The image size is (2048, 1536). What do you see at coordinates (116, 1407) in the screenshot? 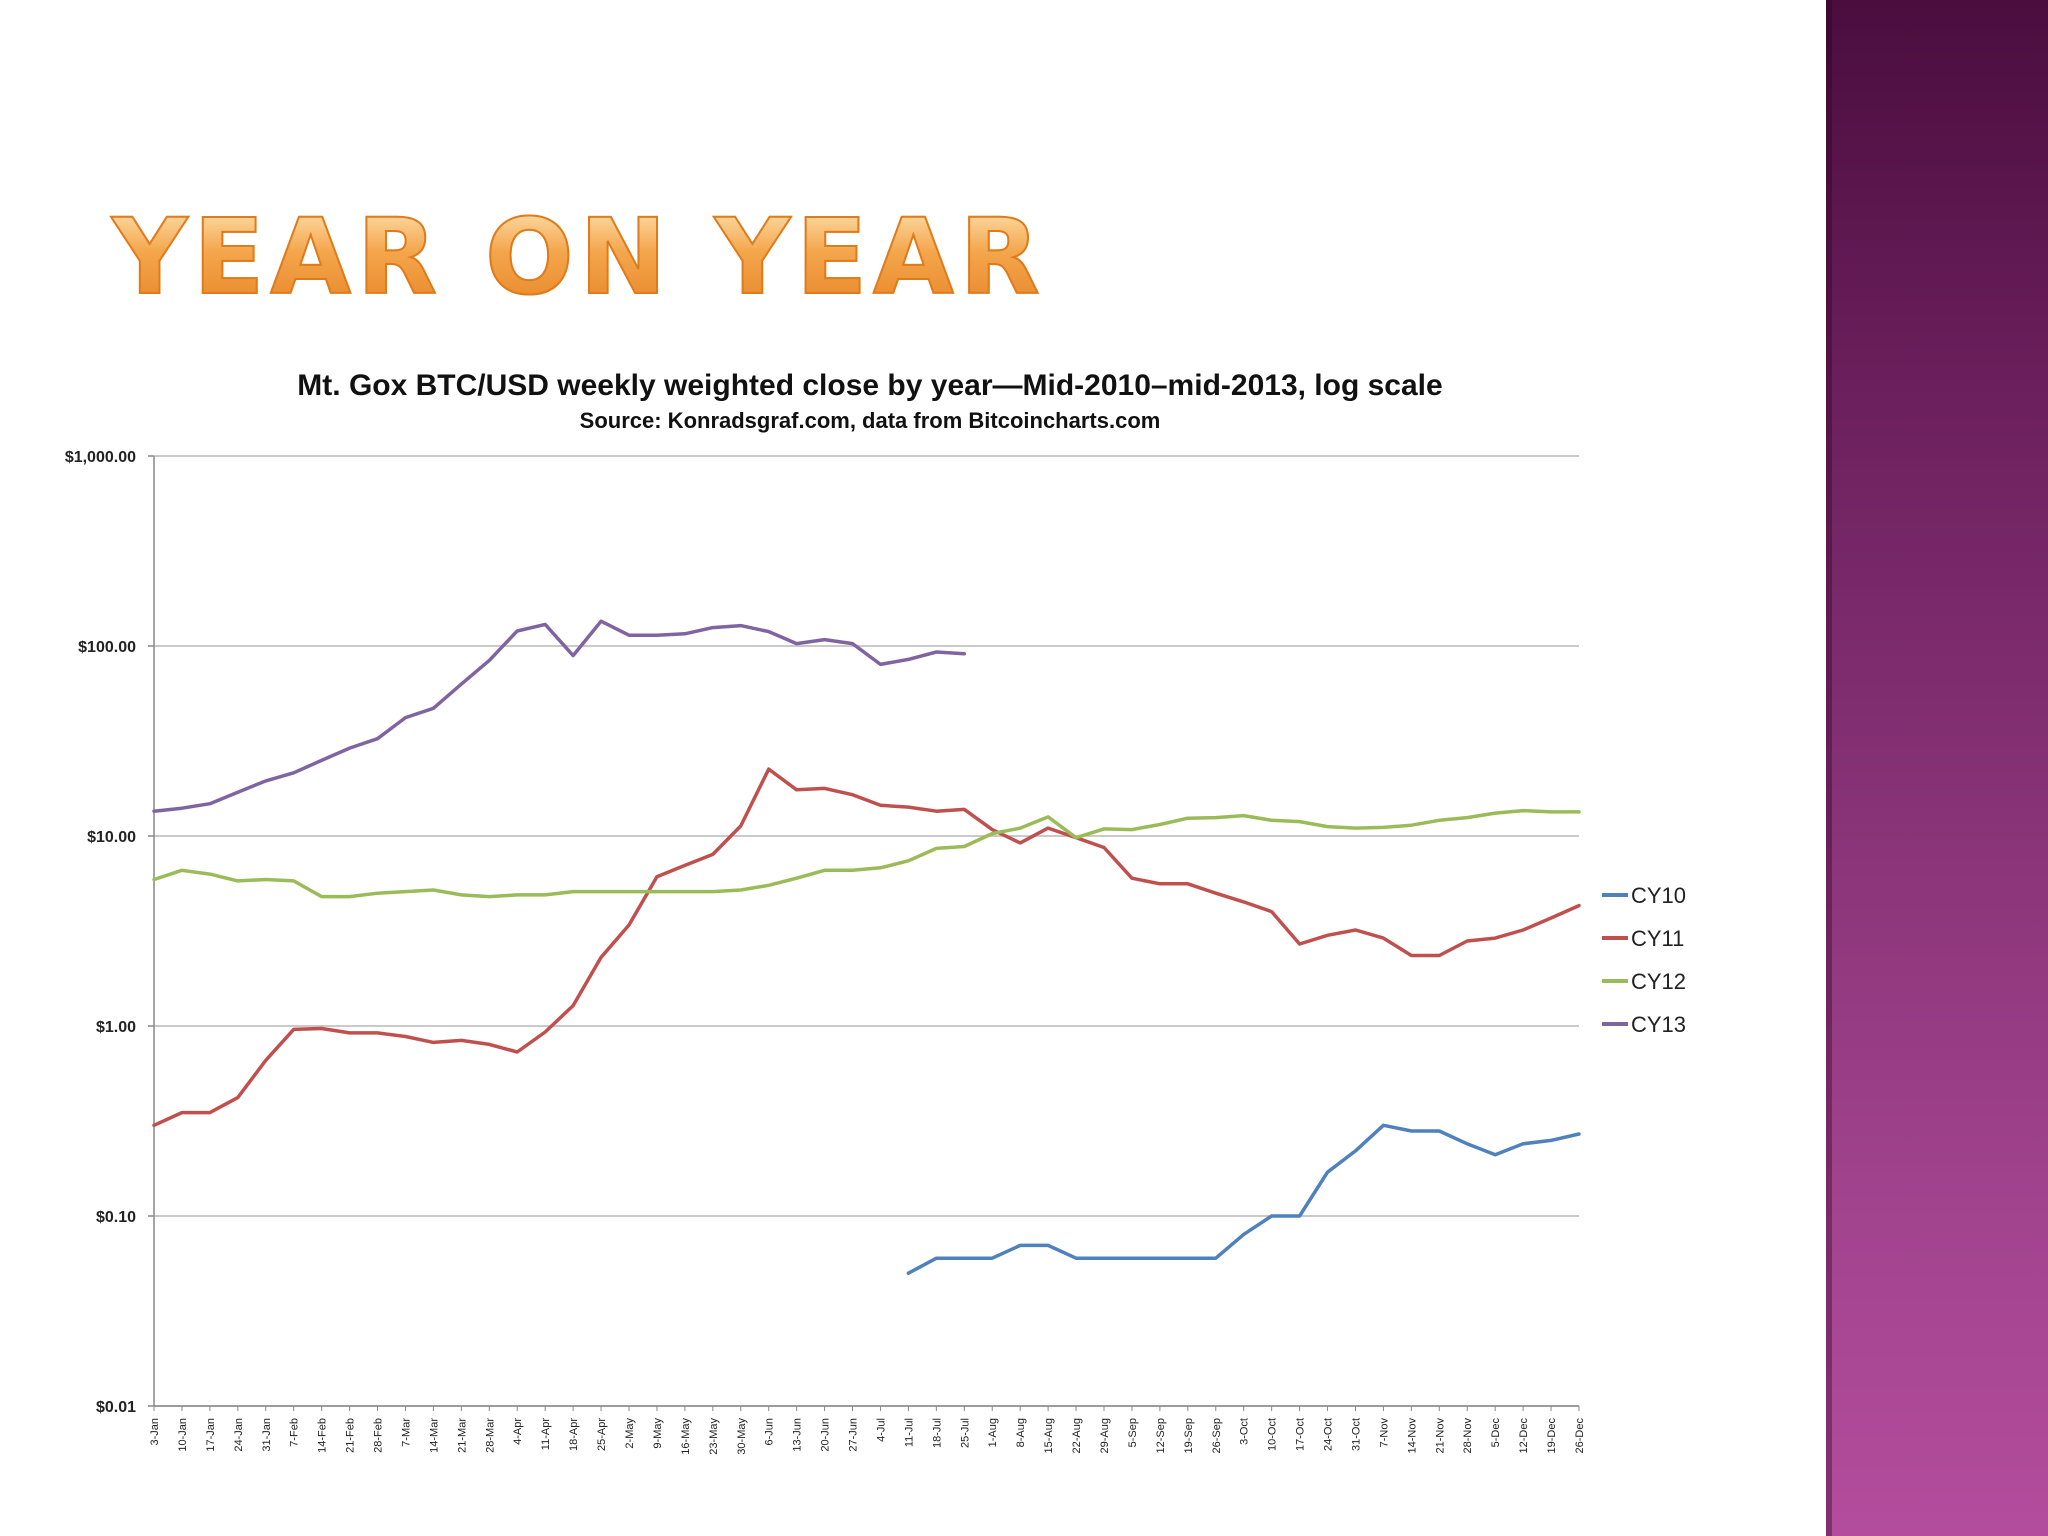
I see `y-tick-label: $0.01` at bounding box center [116, 1407].